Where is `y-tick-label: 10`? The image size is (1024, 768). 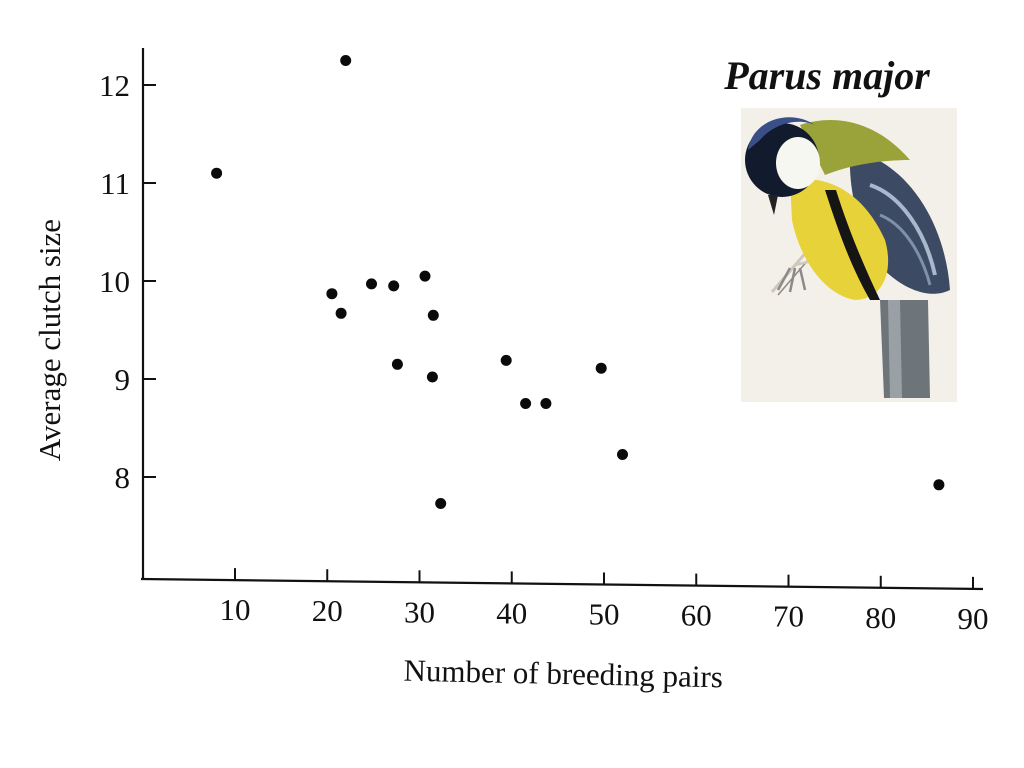
y-tick-label: 10 is located at coordinates (114, 281).